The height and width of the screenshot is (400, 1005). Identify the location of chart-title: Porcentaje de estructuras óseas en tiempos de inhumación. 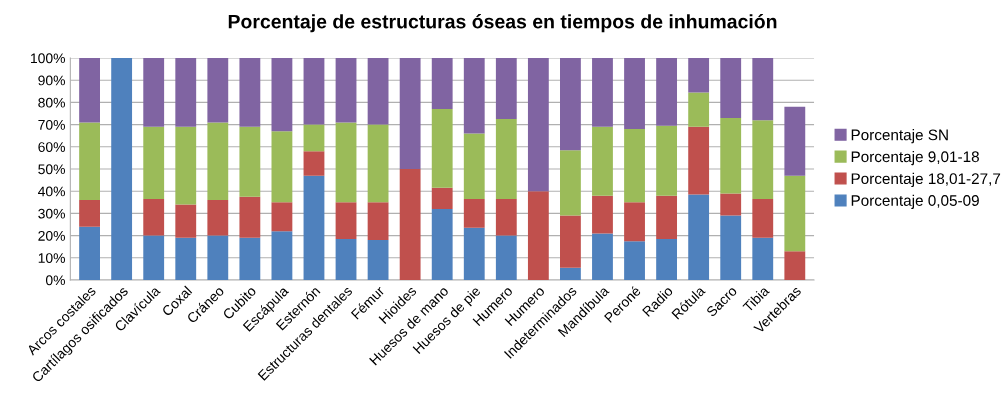
(502, 23).